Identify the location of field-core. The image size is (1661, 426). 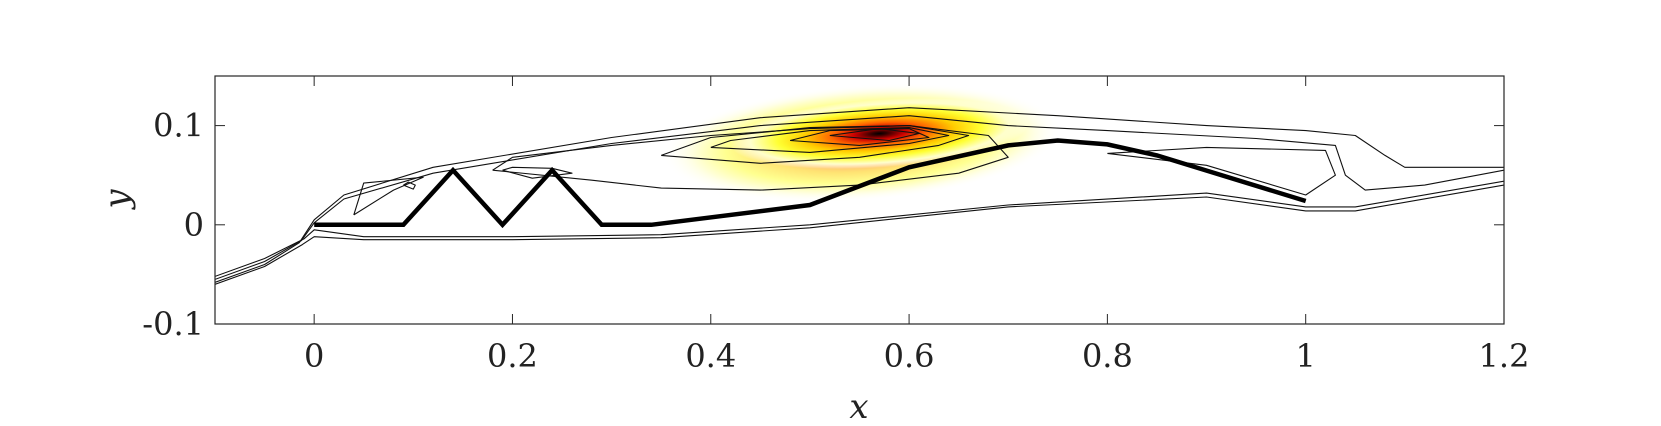
(879, 134).